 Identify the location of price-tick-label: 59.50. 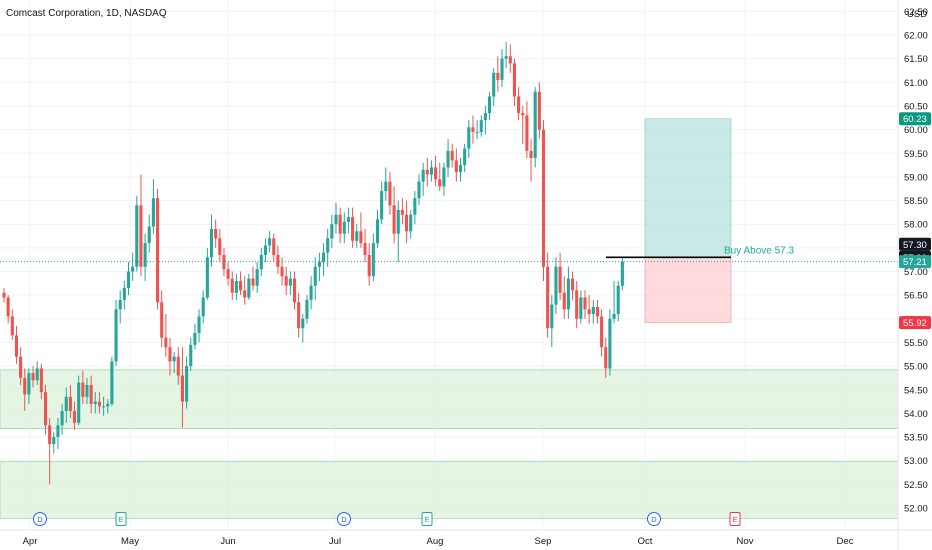
(916, 154).